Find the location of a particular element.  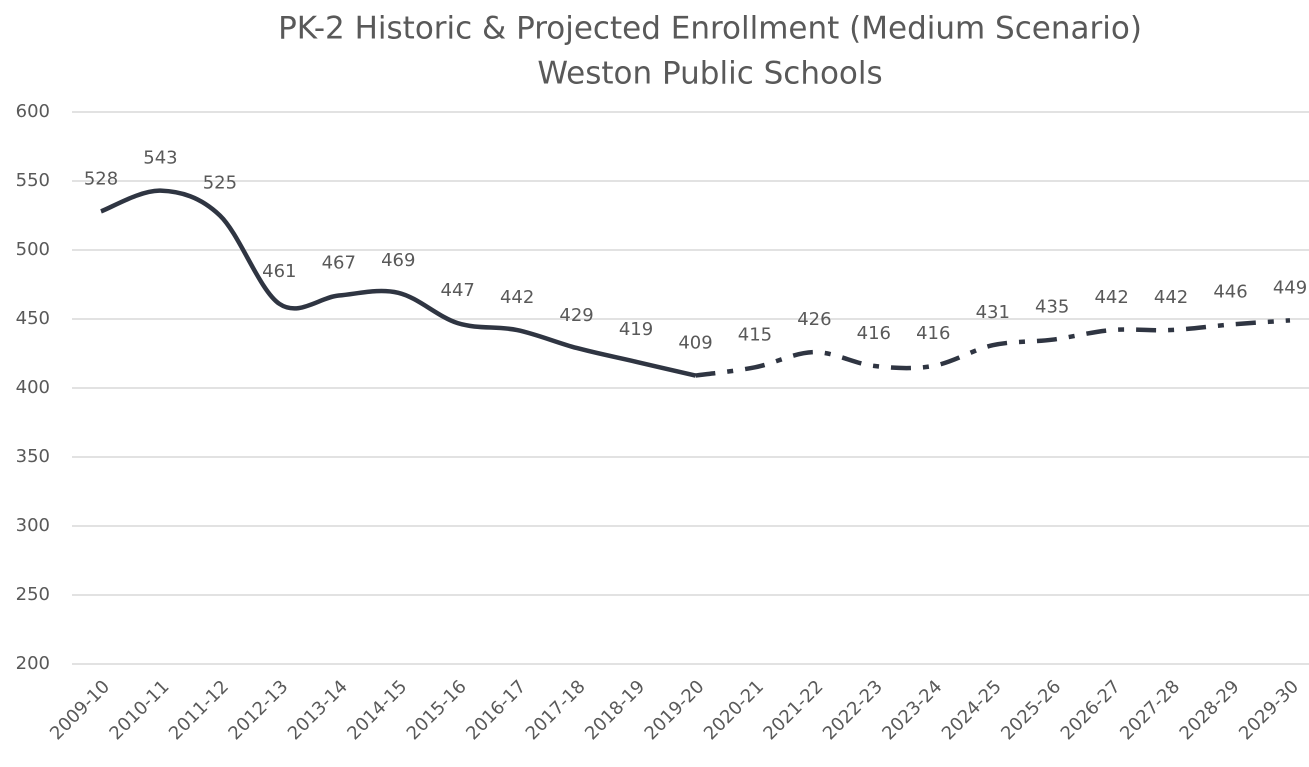

data-label: 467 is located at coordinates (339, 263).